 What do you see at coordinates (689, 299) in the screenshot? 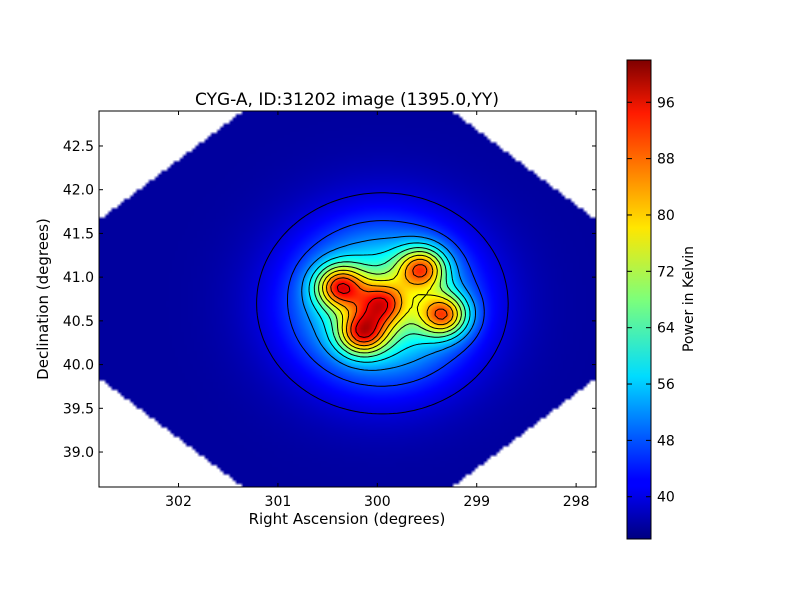
I see `colorbar-label: Power in Kelvin` at bounding box center [689, 299].